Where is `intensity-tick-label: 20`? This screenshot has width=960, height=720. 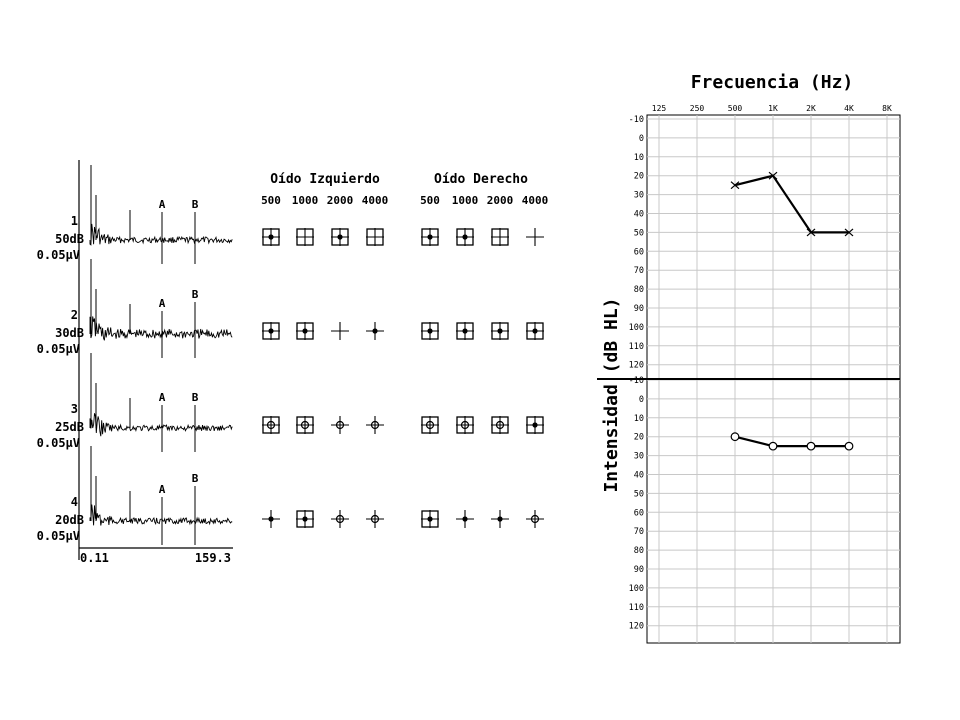
intensity-tick-label: 20 is located at coordinates (639, 438).